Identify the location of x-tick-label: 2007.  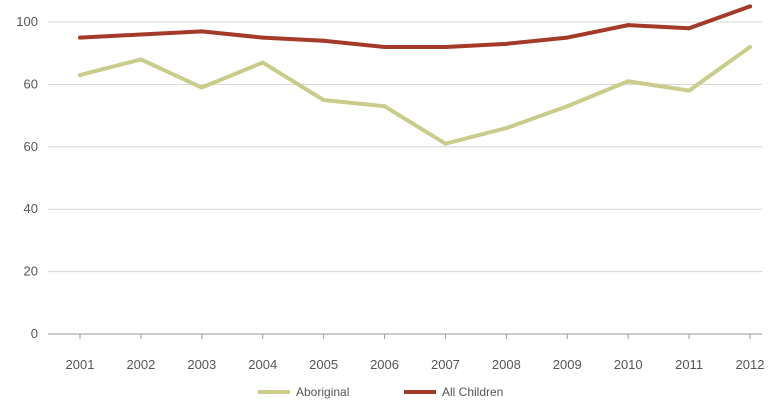
(445, 364).